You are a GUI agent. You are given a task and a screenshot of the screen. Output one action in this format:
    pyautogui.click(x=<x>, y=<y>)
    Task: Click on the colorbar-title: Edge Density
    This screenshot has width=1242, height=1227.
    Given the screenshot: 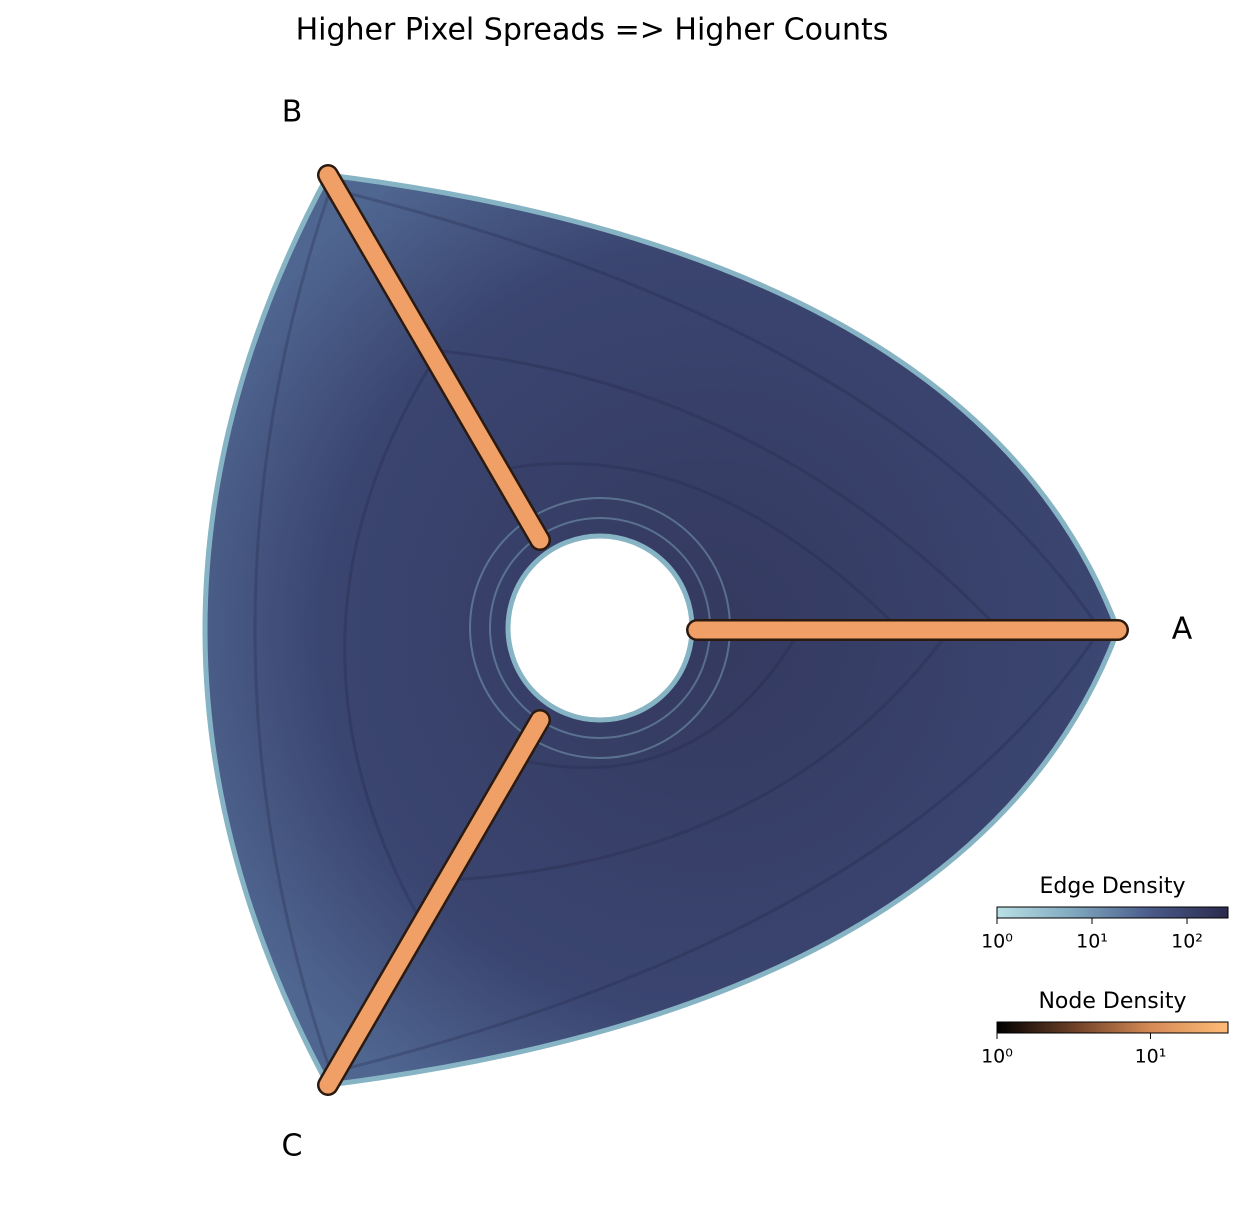 What is the action you would take?
    pyautogui.click(x=1113, y=886)
    